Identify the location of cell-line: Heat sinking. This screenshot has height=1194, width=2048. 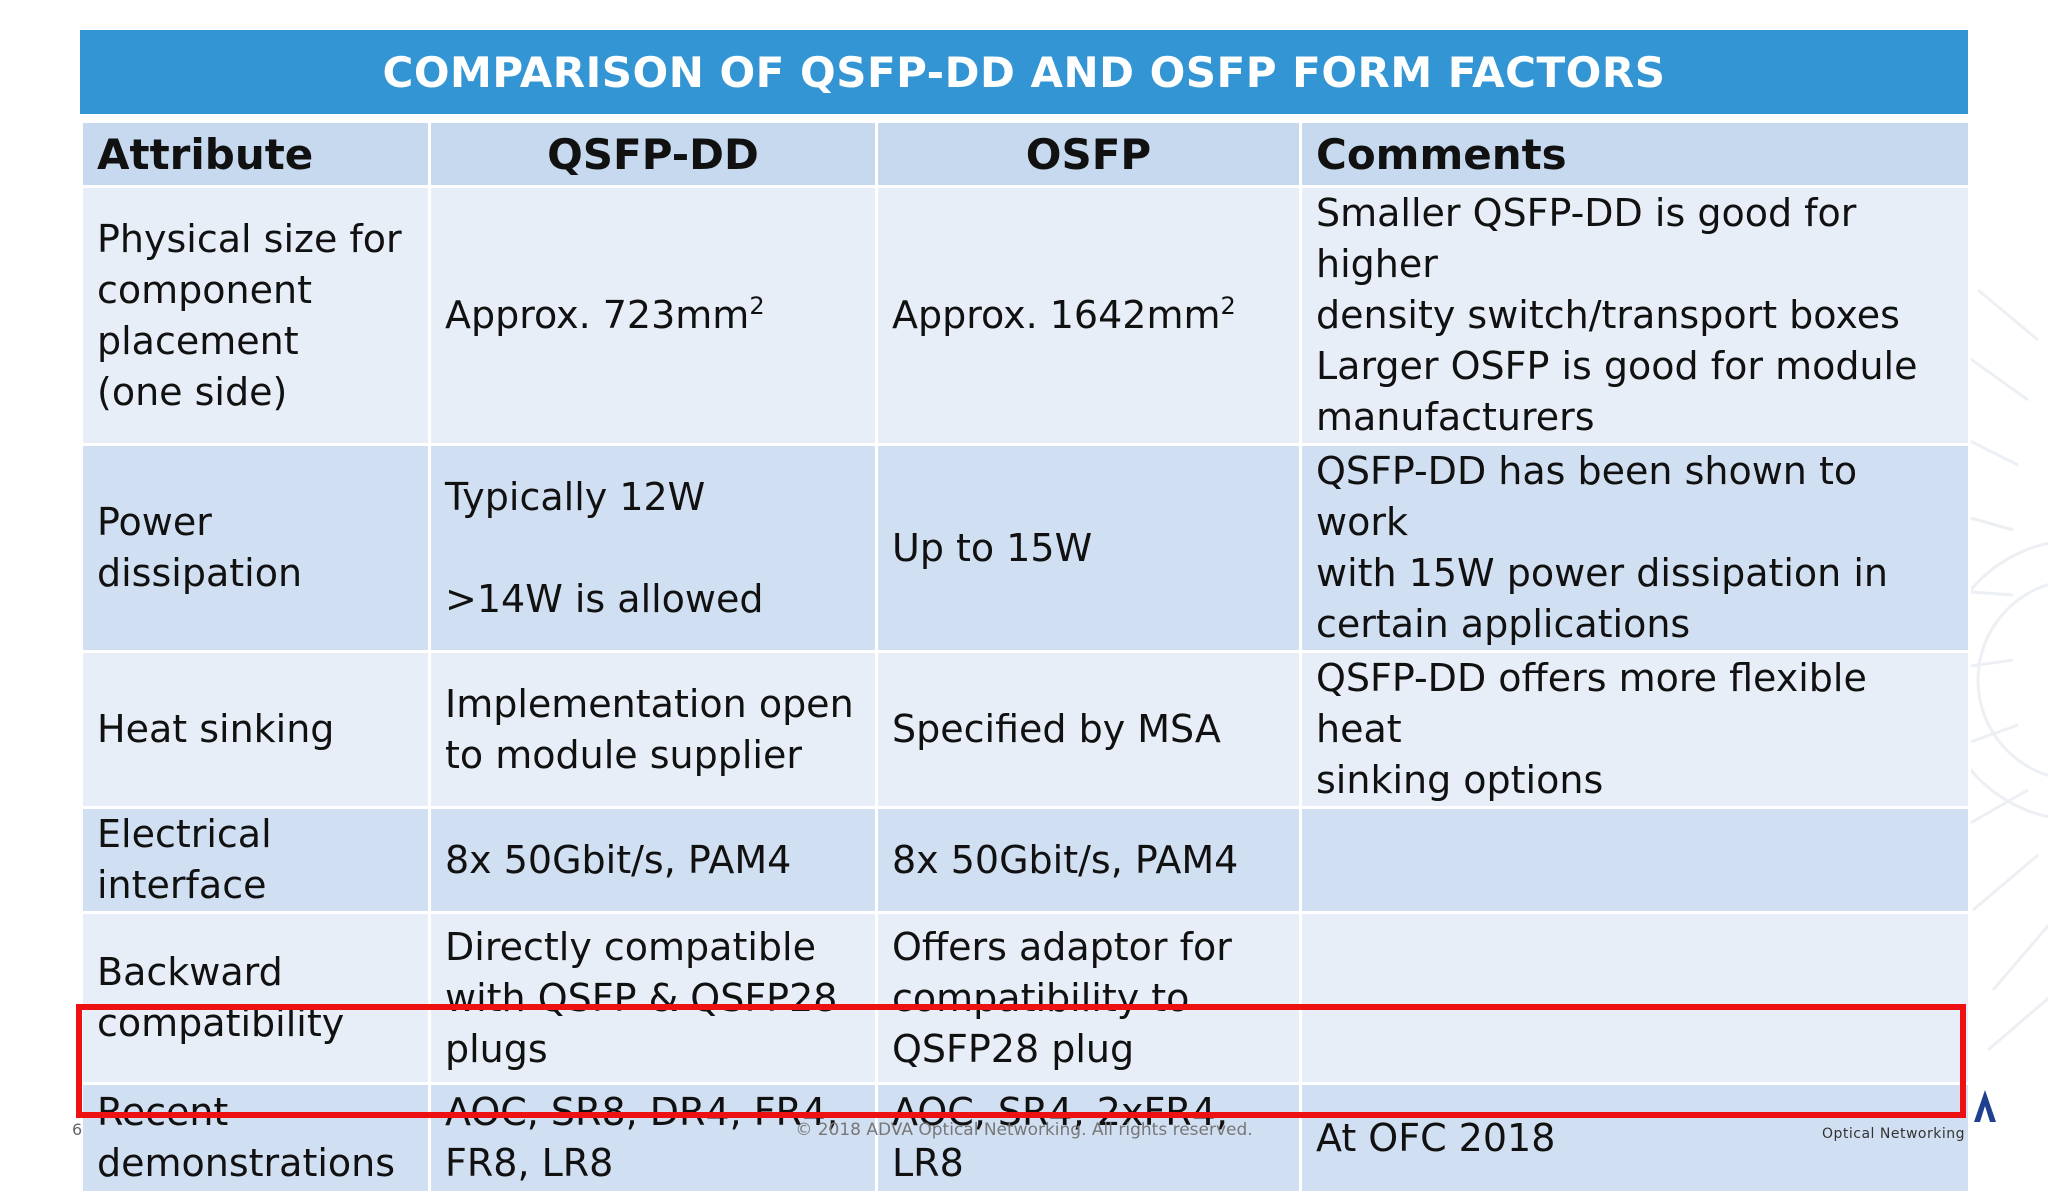
(216, 729).